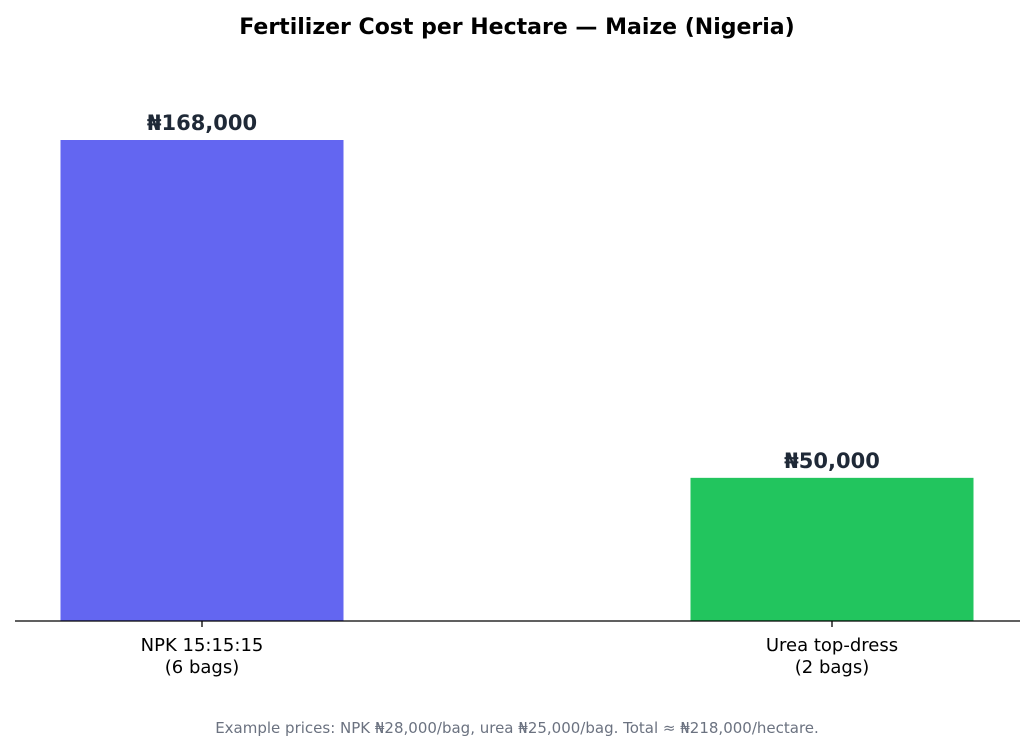 The image size is (1035, 752). What do you see at coordinates (202, 667) in the screenshot?
I see `x-tick-label-1-line-2: (6 bags)` at bounding box center [202, 667].